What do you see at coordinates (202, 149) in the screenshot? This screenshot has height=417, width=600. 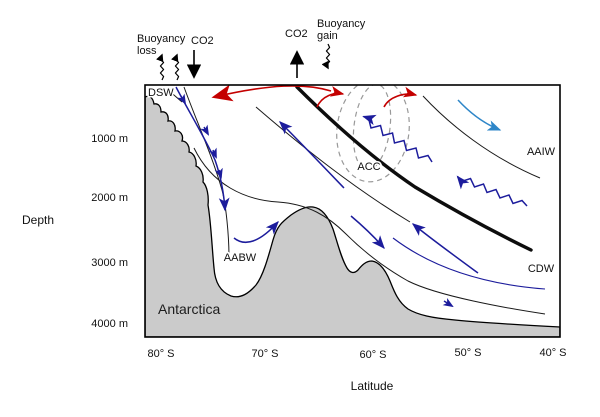 I see `dsw-downslope-arrow` at bounding box center [202, 149].